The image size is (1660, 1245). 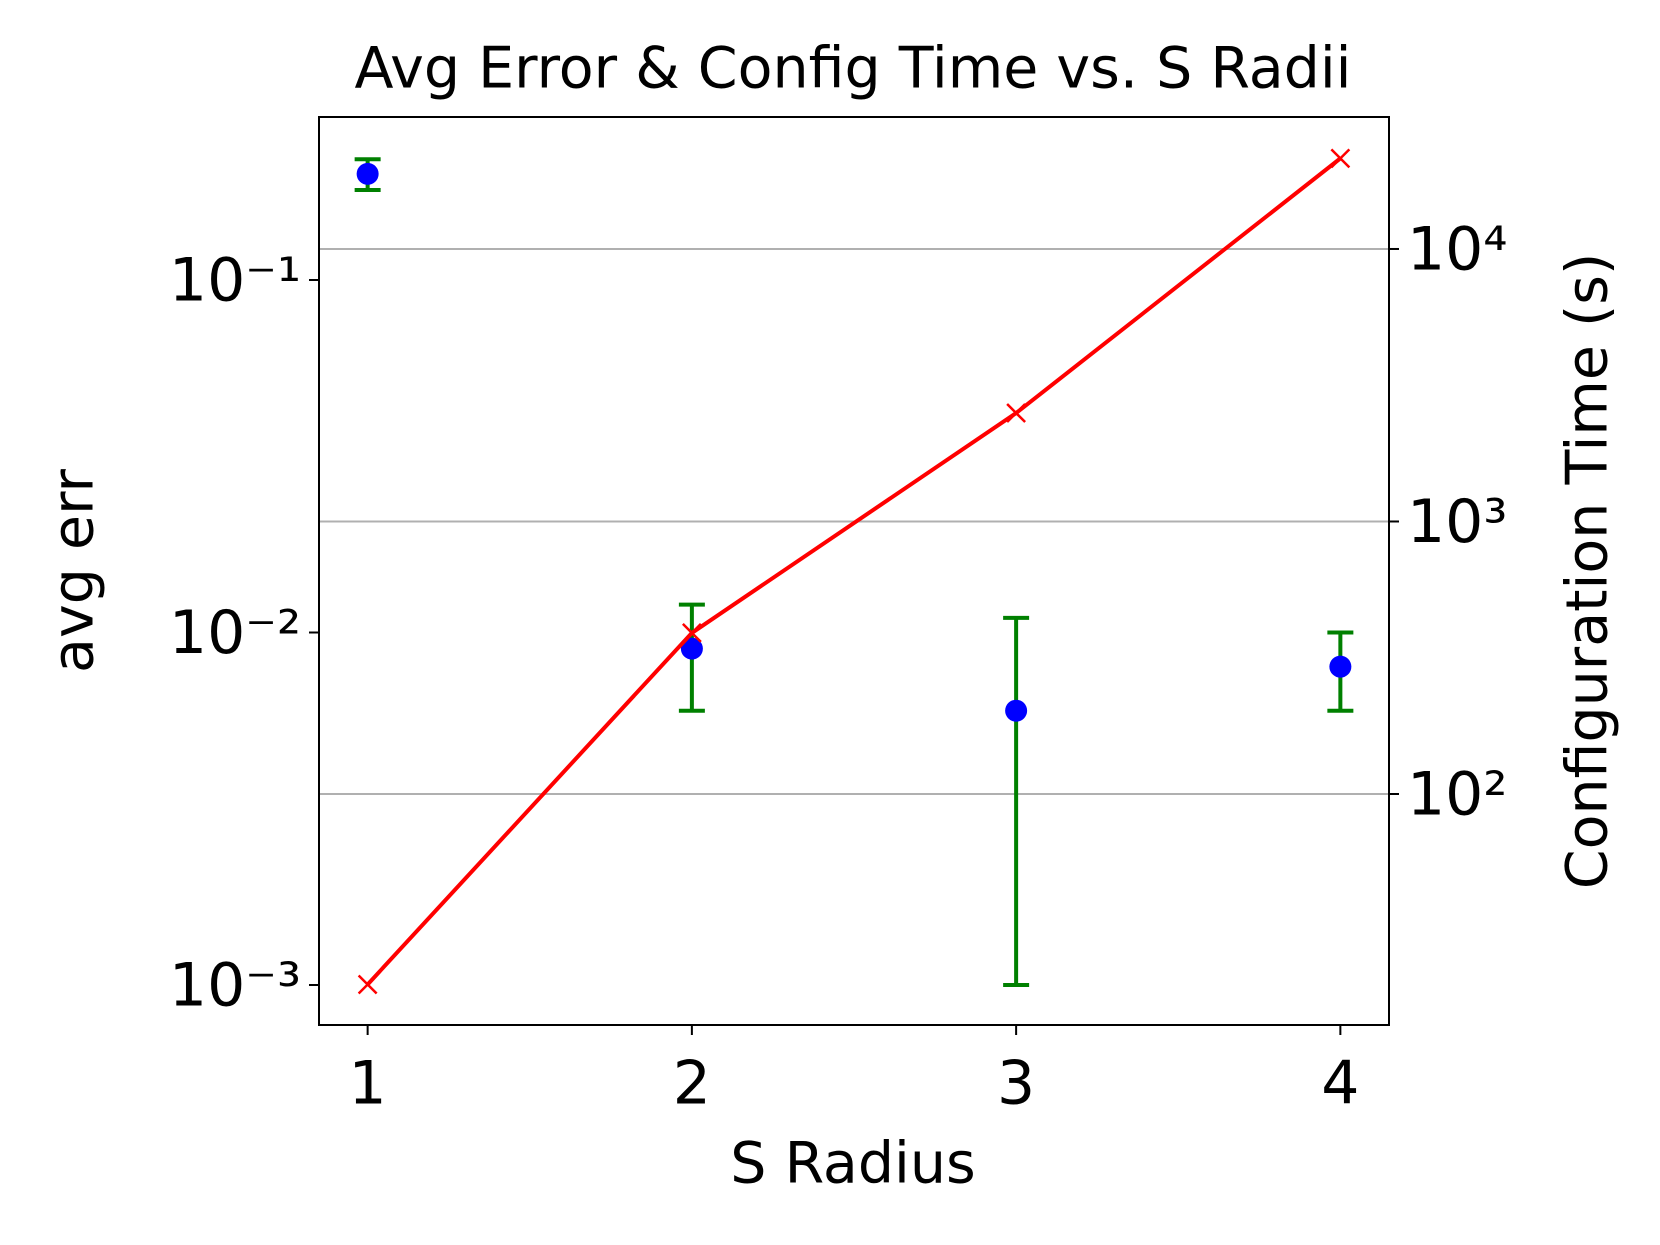 What do you see at coordinates (852, 1164) in the screenshot?
I see `x-axis-label: S Radius` at bounding box center [852, 1164].